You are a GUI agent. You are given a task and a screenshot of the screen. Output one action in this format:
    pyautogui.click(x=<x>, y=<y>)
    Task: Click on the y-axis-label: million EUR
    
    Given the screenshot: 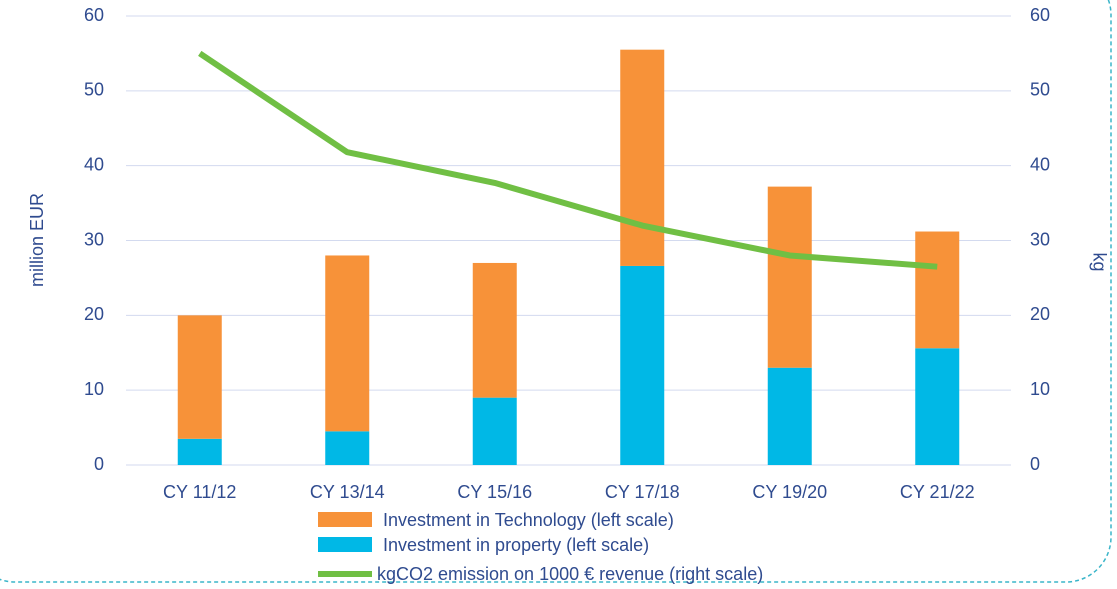 What is the action you would take?
    pyautogui.click(x=37, y=240)
    